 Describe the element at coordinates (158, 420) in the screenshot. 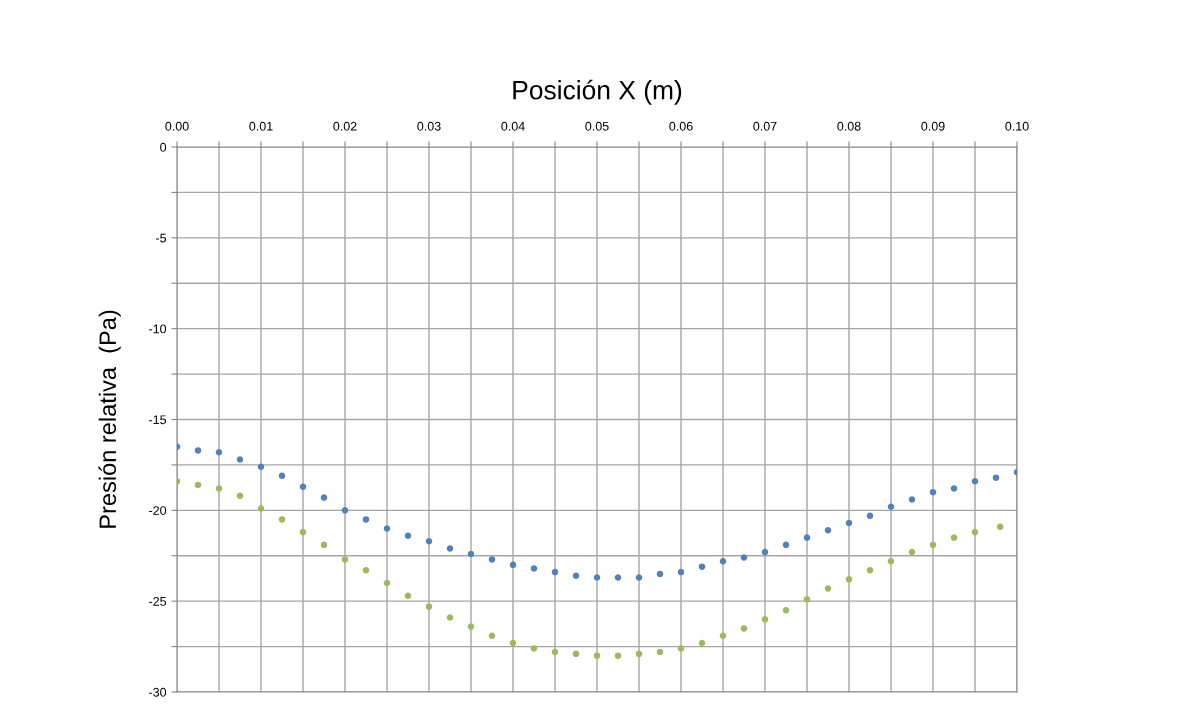

I see `y-tick-label: -15` at that location.